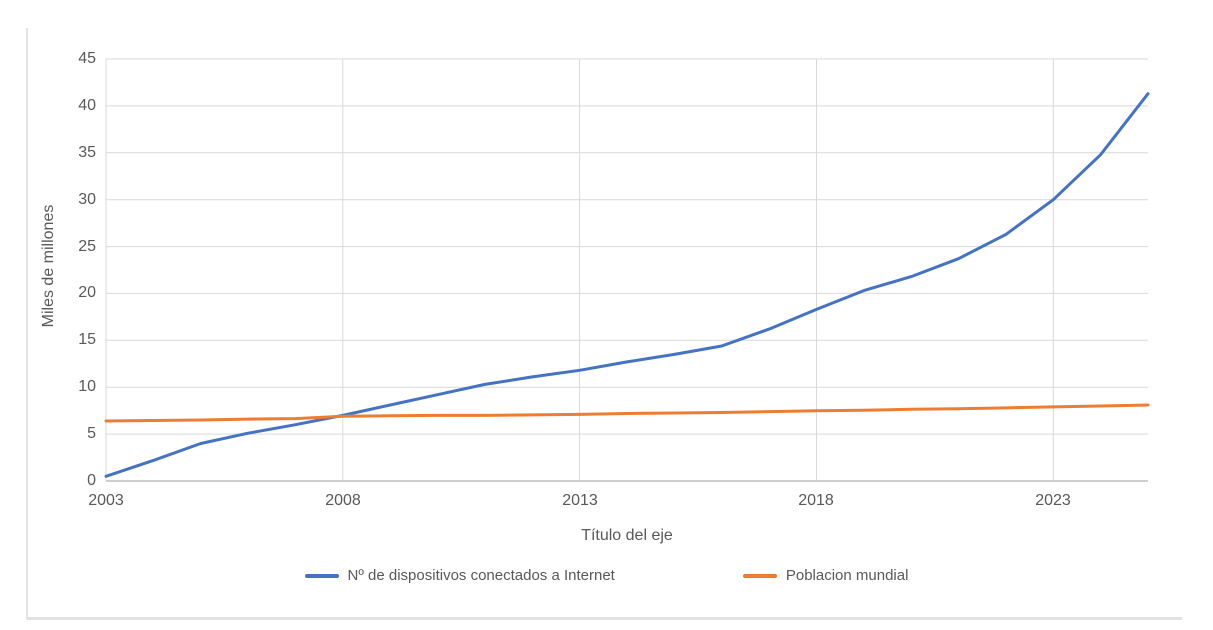  I want to click on x-tick-label: 2003, so click(106, 500).